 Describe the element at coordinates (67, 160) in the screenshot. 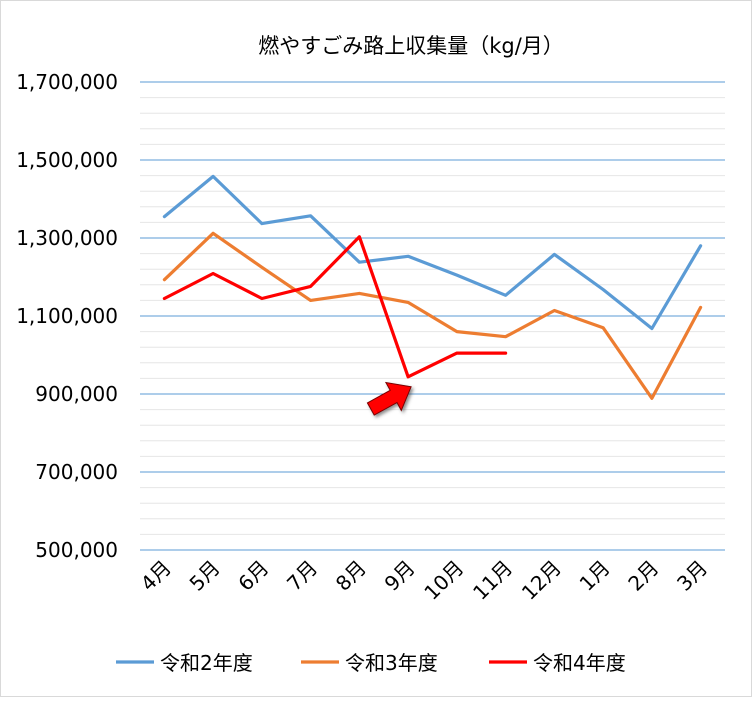

I see `y-tick-label: 1,500,000` at that location.